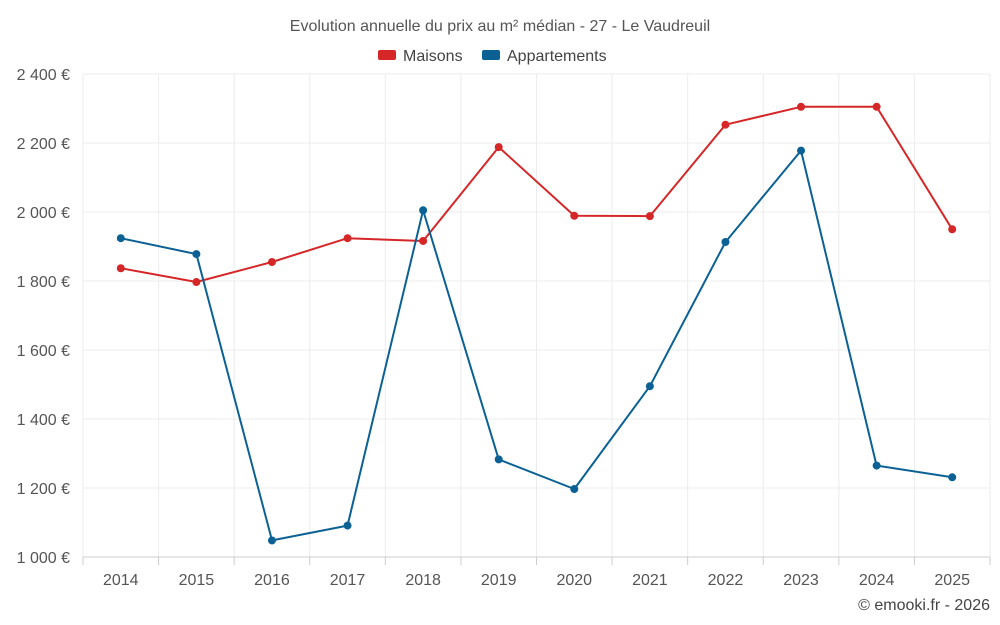  I want to click on x-tick-label: 2014, so click(121, 580).